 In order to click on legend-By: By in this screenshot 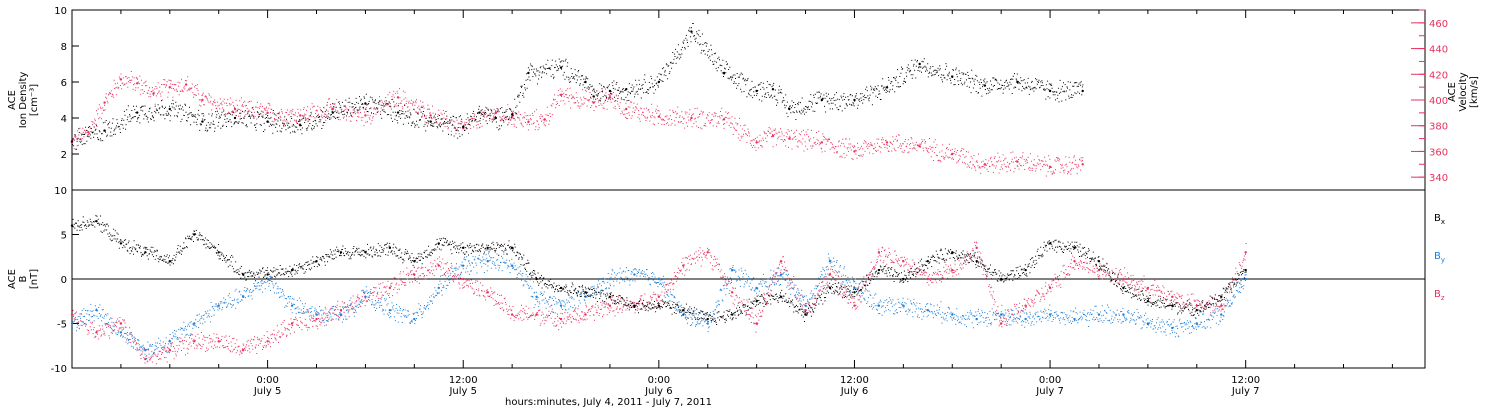, I will do `click(1439, 257)`.